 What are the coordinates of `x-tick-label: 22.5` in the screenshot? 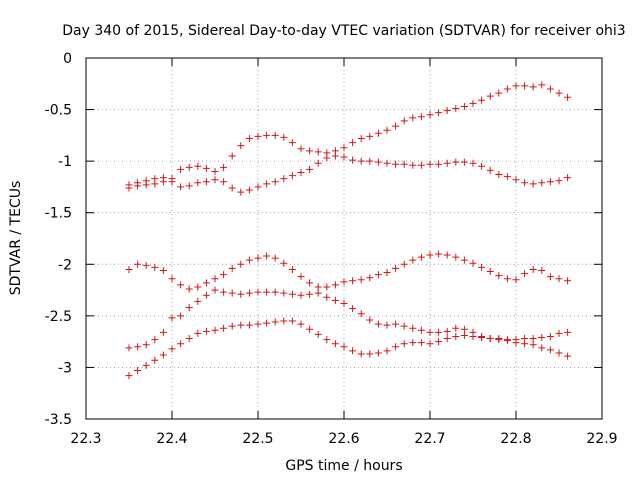 It's located at (257, 439).